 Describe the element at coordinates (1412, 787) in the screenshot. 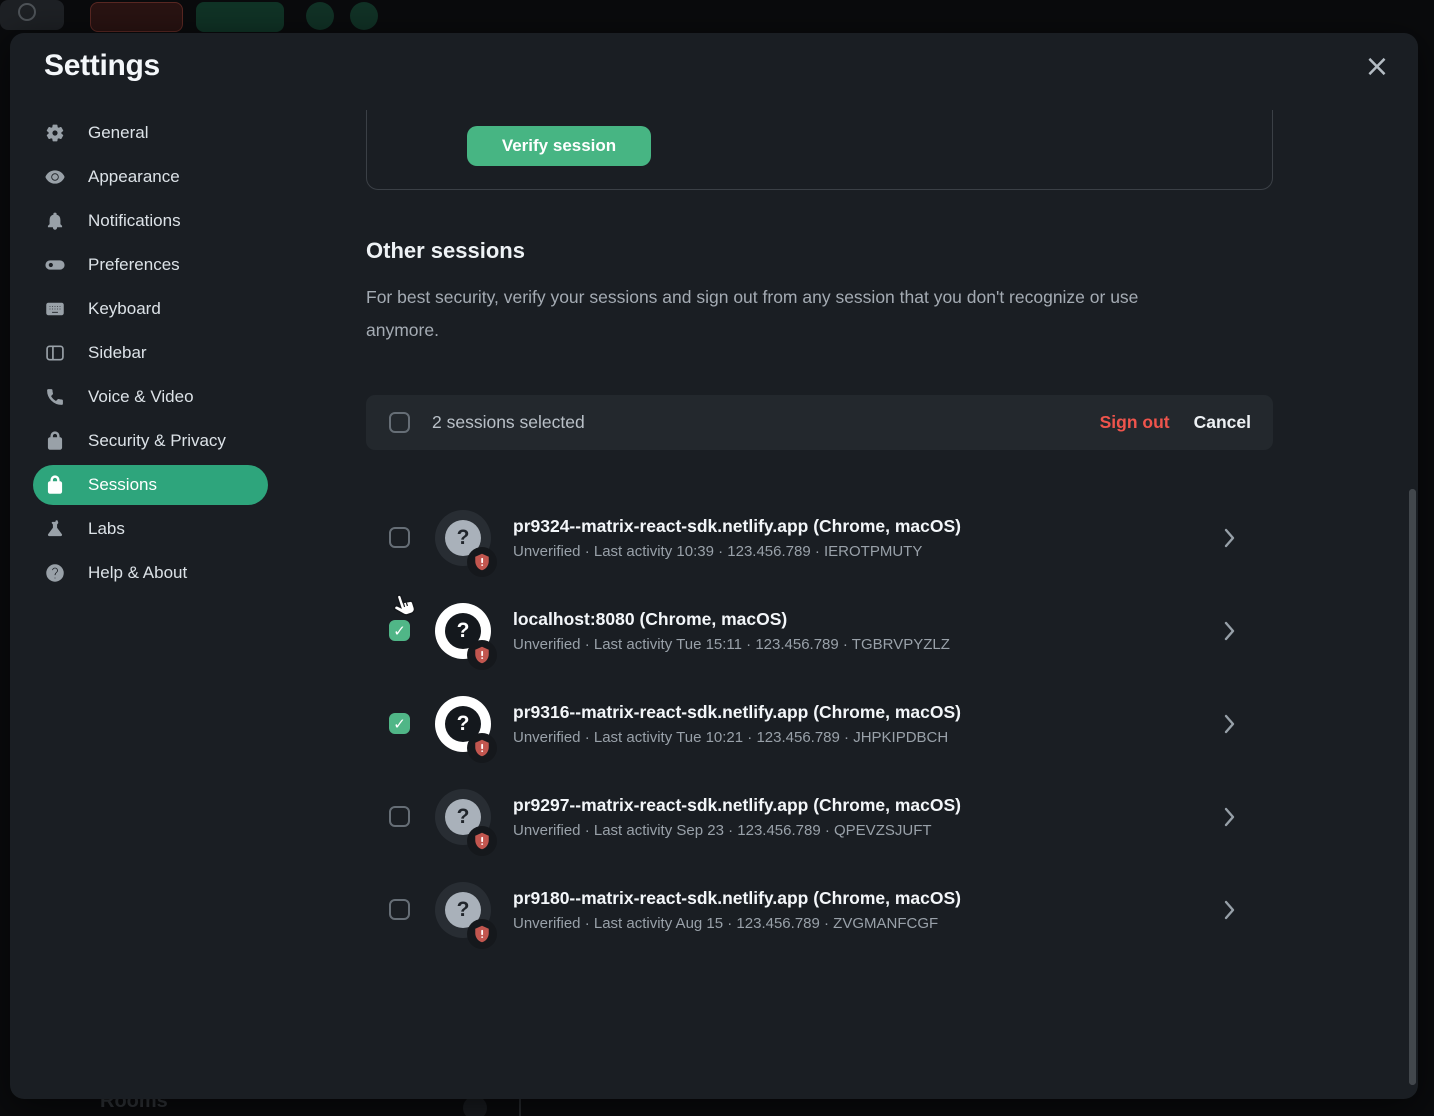

I see `scrollbar-thumb` at that location.